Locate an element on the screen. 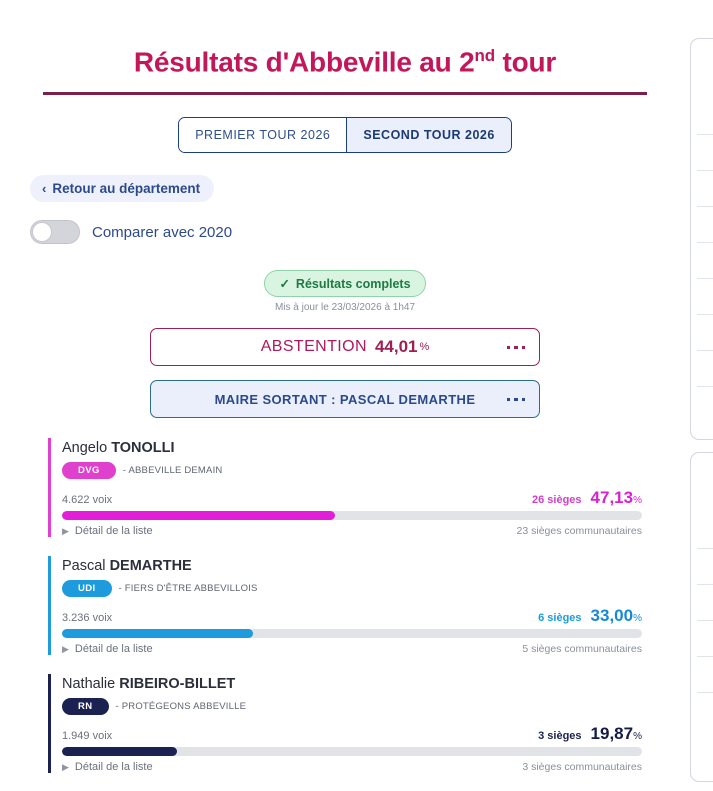  candidate-party-row: DVG - ABBEVILLE DEMAIN is located at coordinates (352, 471).